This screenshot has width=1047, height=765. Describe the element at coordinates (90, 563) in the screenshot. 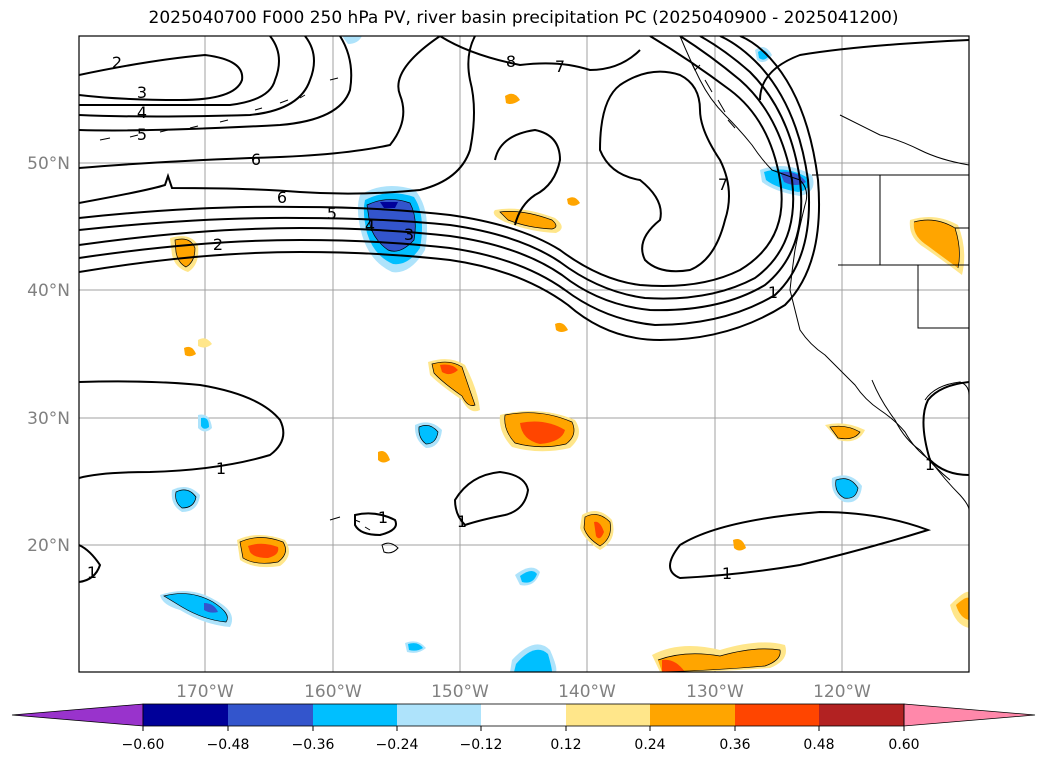

I see `pv-contour-1-southwest-edge` at that location.